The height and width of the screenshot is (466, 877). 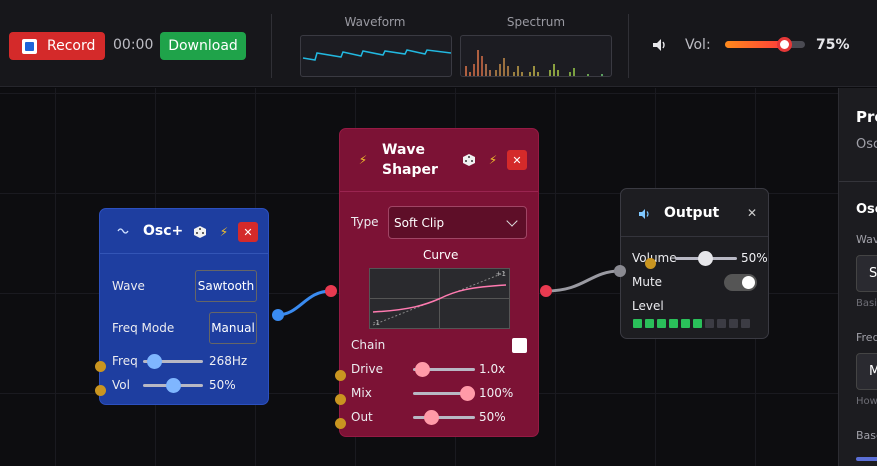 I want to click on level-meter, so click(x=691, y=323).